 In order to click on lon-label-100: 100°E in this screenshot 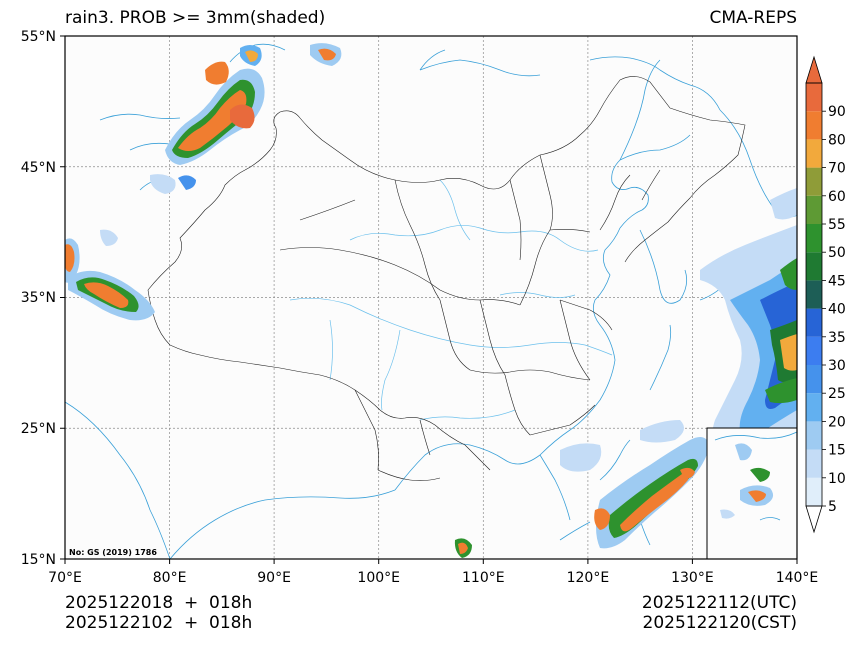, I will do `click(378, 578)`.